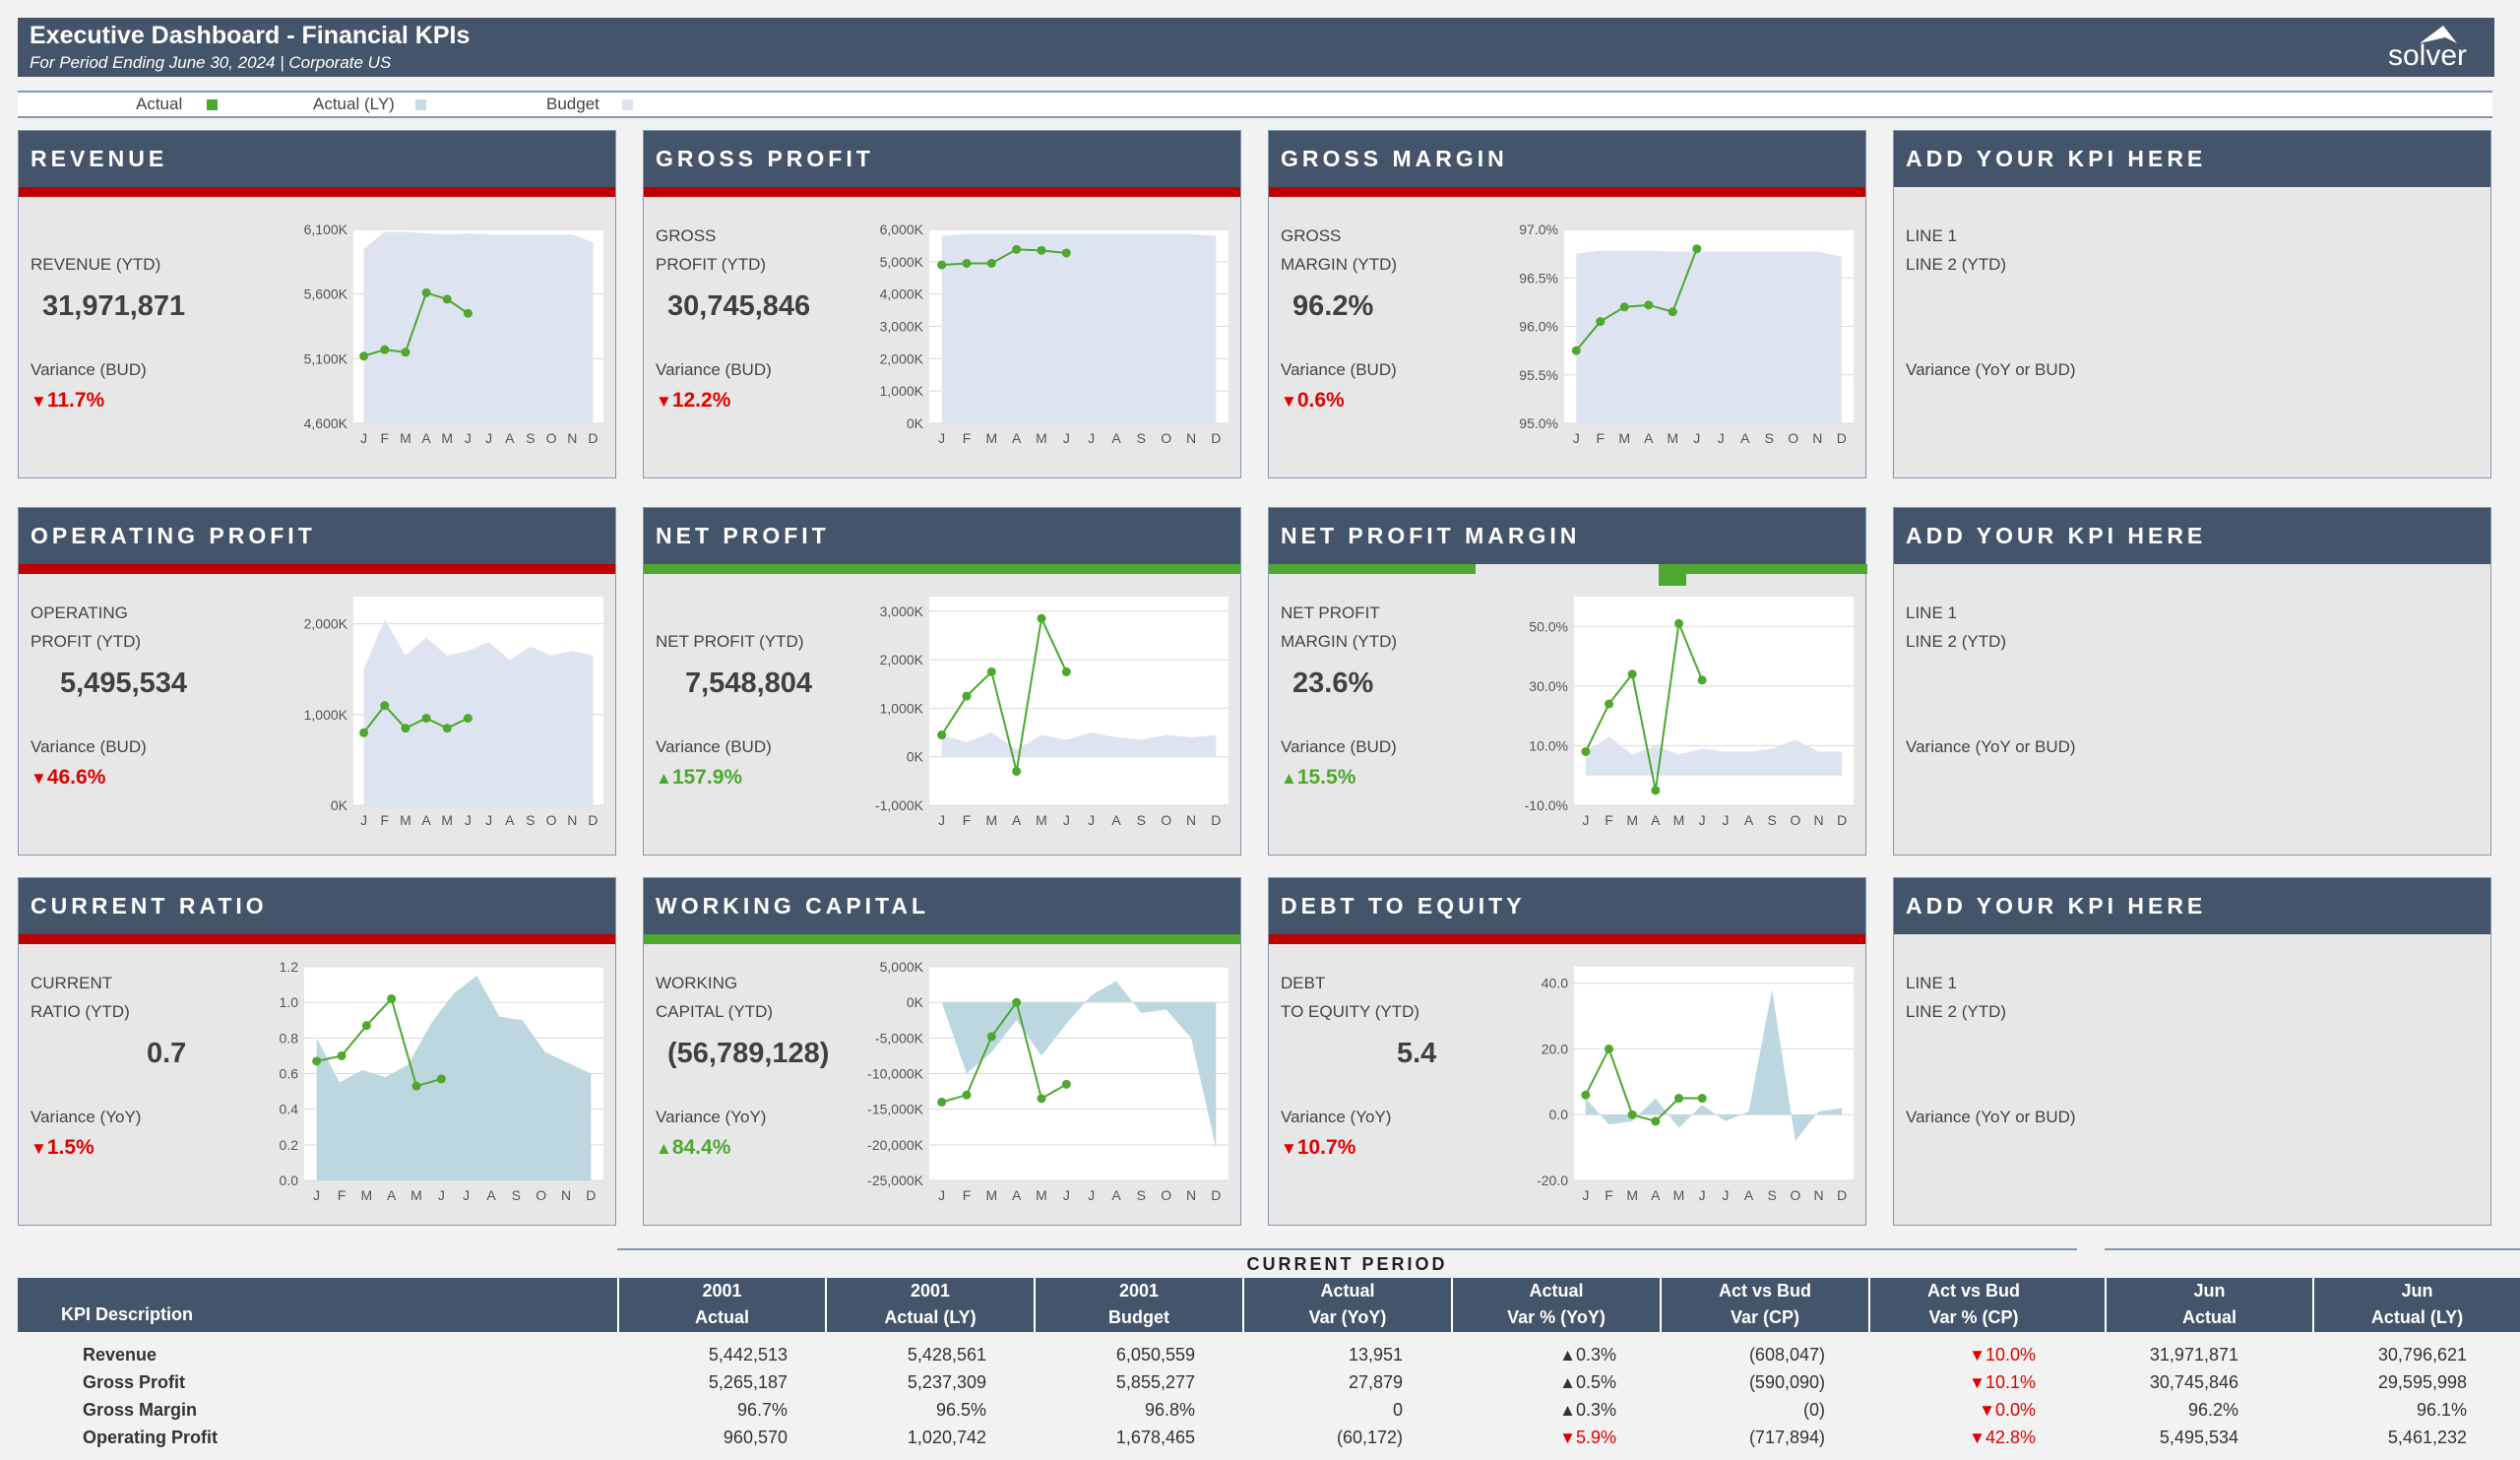 Image resolution: width=2520 pixels, height=1460 pixels. I want to click on card-value: 5.4, so click(1417, 1053).